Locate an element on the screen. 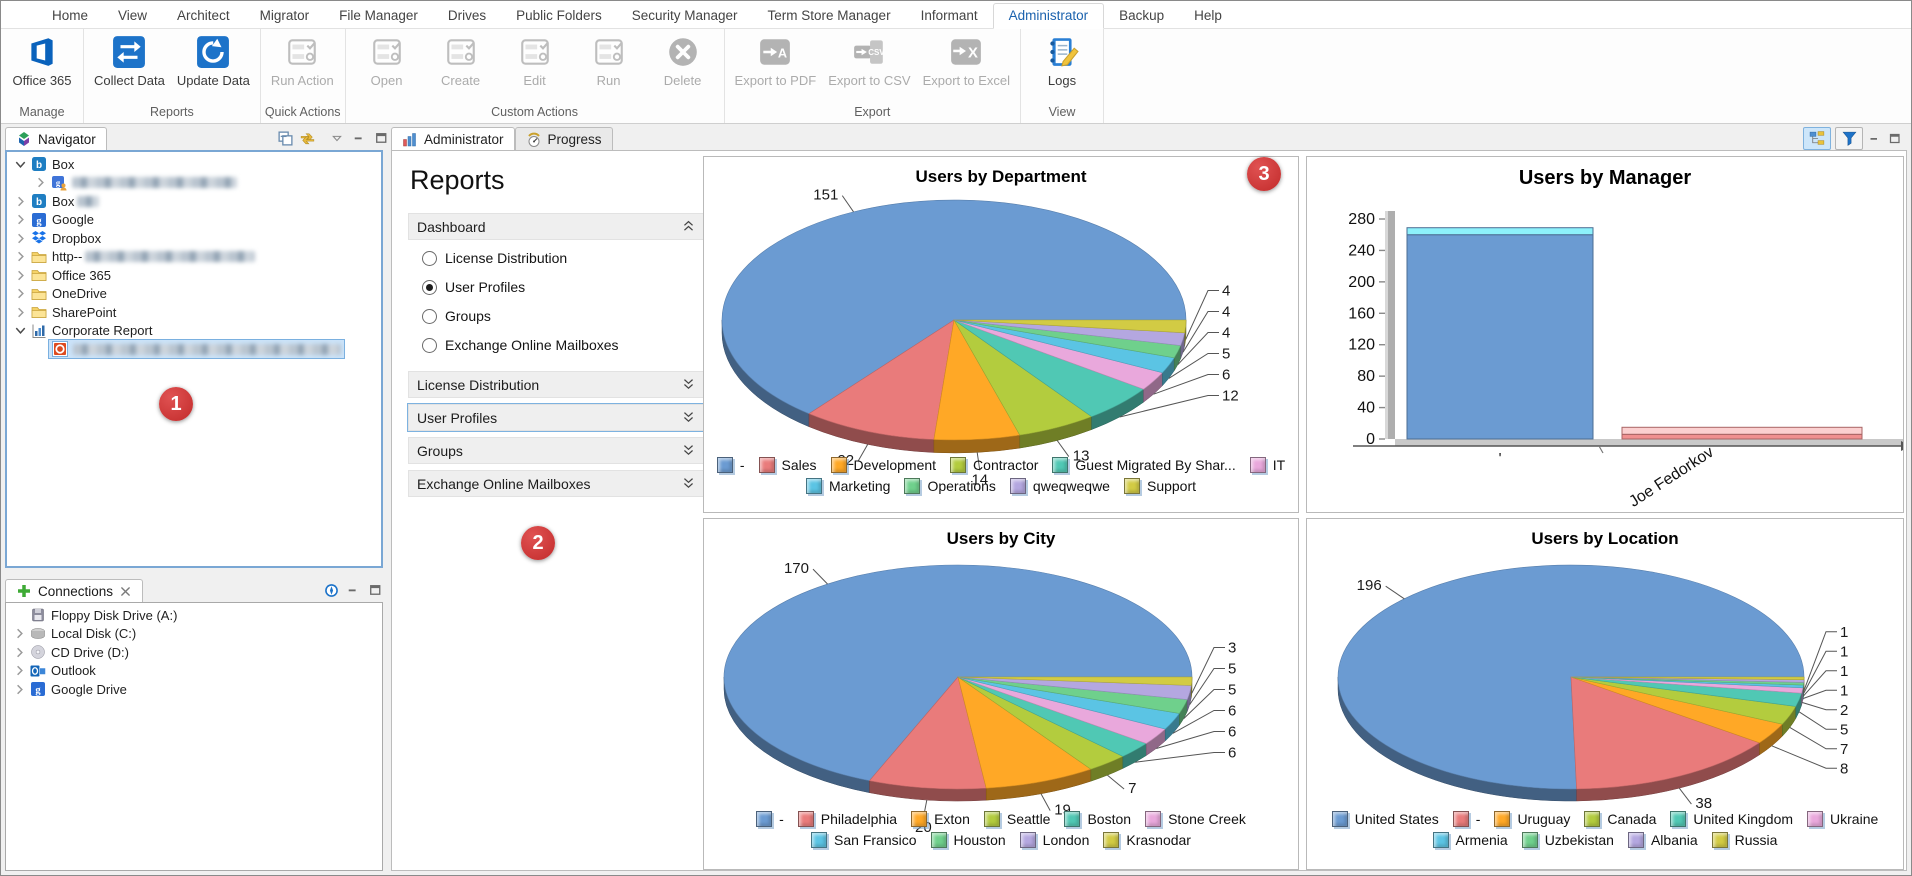  pie-callout-value: 14 is located at coordinates (979, 479).